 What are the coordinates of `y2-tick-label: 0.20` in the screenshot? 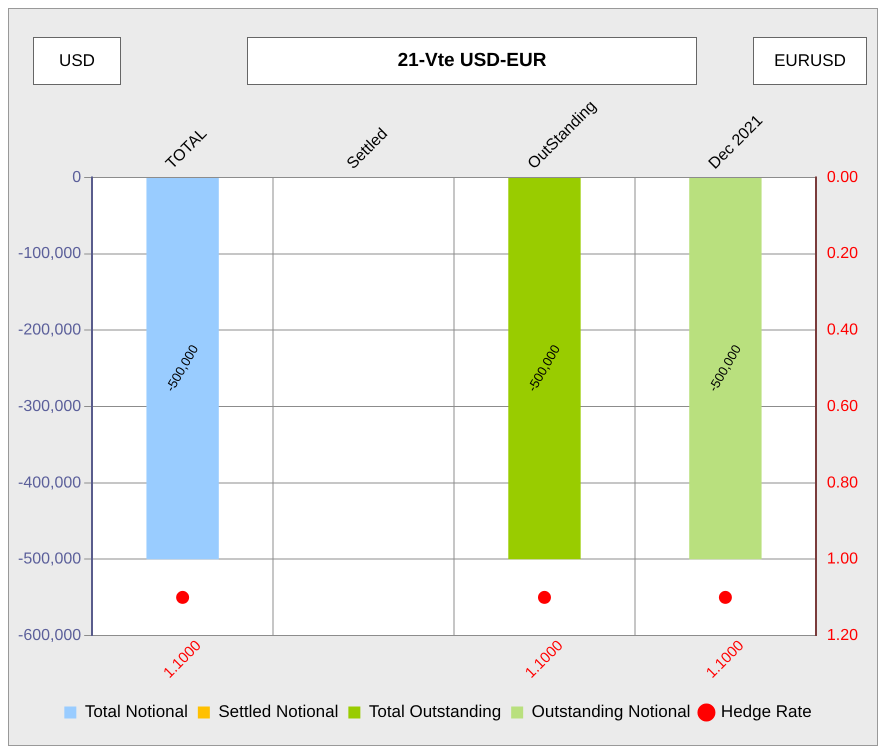 It's located at (842, 253).